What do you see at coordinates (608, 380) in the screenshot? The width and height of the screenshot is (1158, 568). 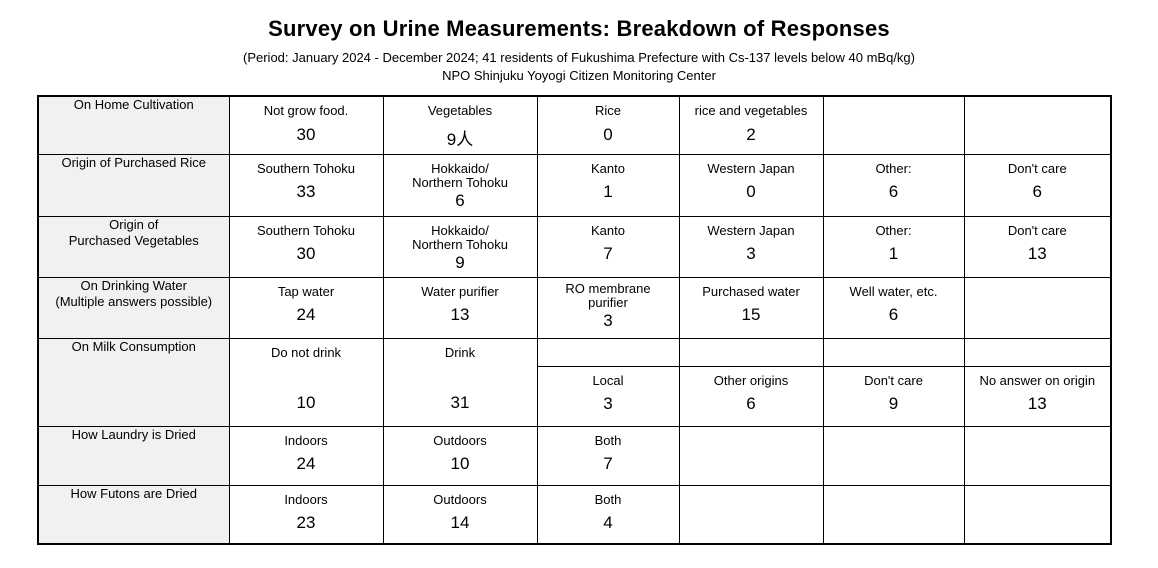 I see `response-option: Local` at bounding box center [608, 380].